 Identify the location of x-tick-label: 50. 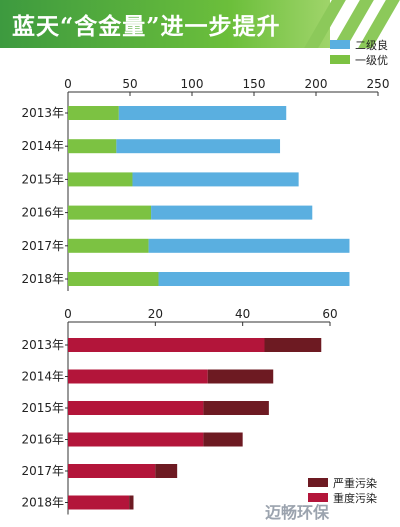
(129, 84).